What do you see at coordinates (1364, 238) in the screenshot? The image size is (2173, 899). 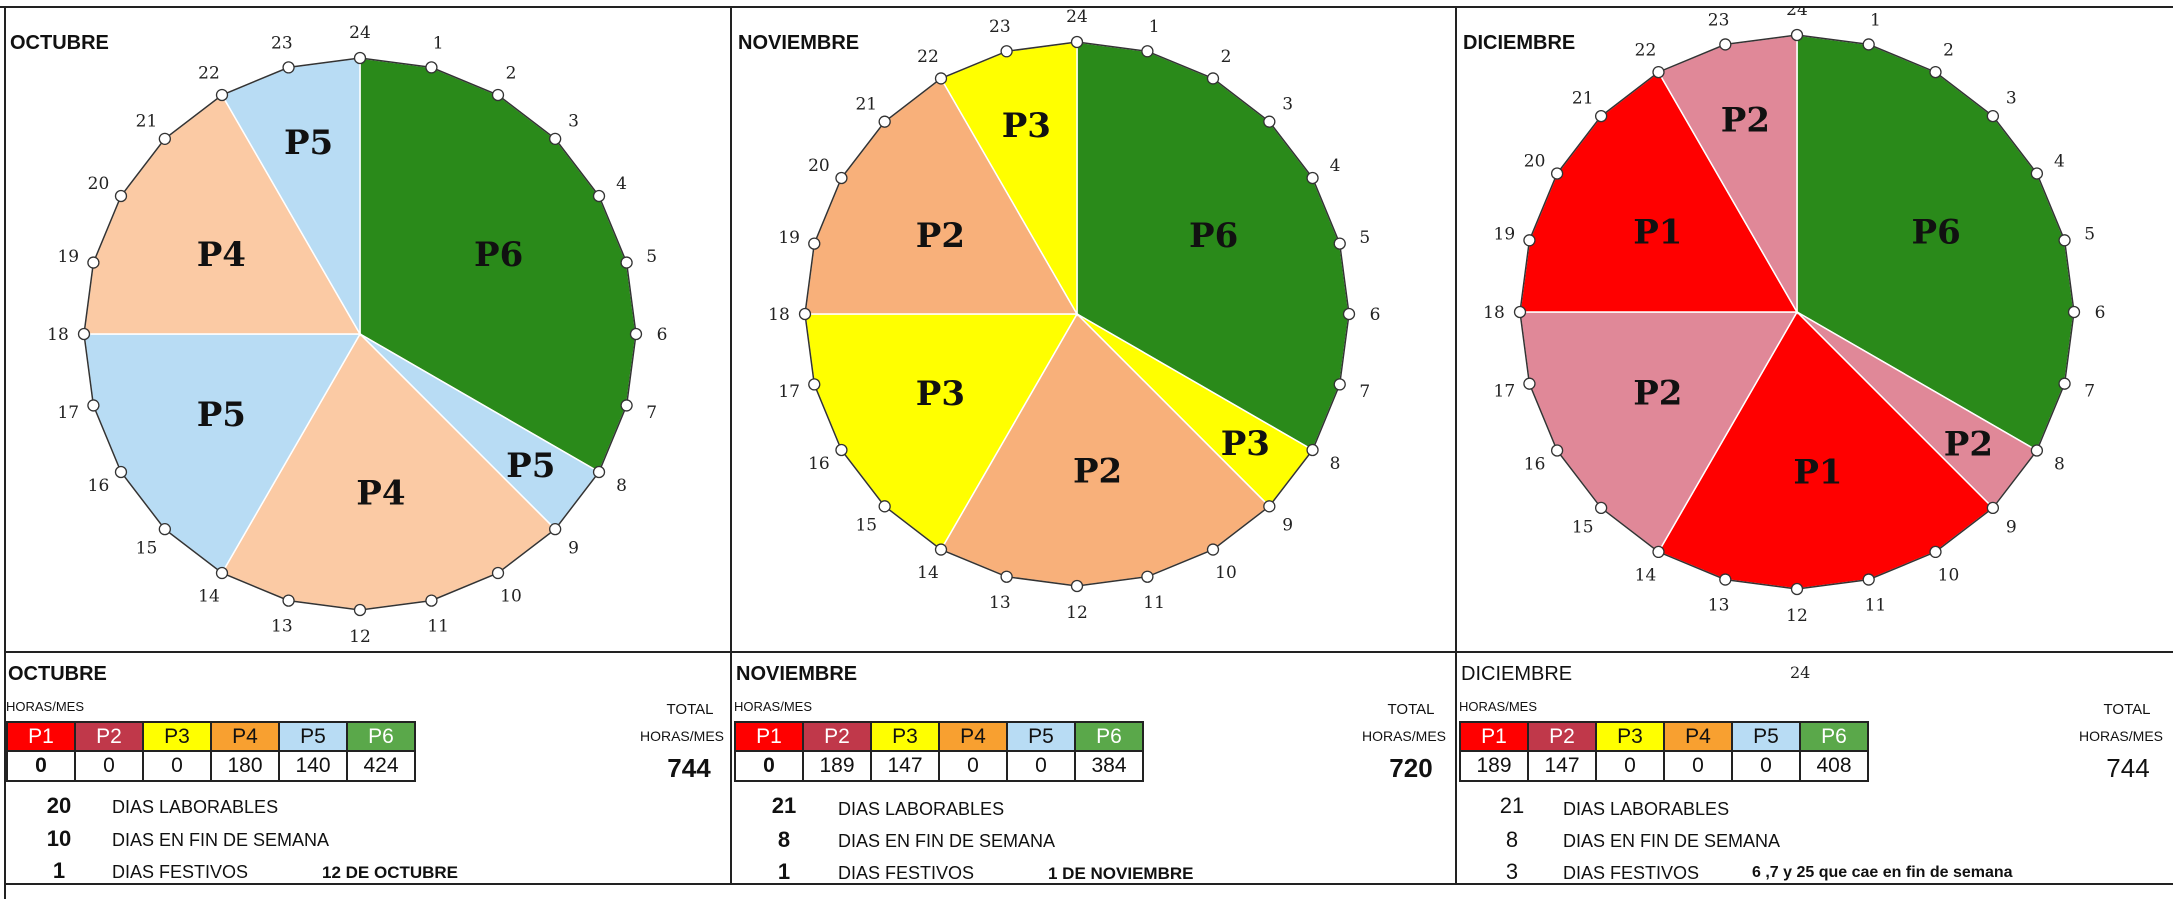 I see `hour-label: 5` at bounding box center [1364, 238].